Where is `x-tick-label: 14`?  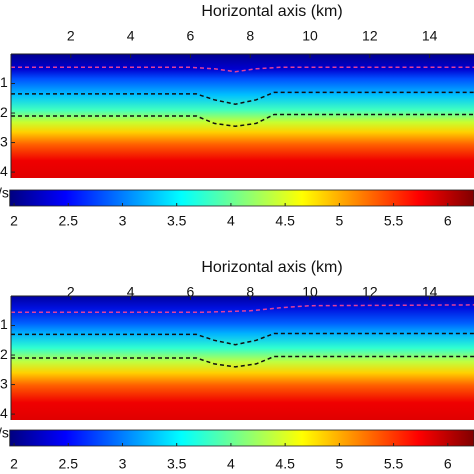
x-tick-label: 14 is located at coordinates (430, 36).